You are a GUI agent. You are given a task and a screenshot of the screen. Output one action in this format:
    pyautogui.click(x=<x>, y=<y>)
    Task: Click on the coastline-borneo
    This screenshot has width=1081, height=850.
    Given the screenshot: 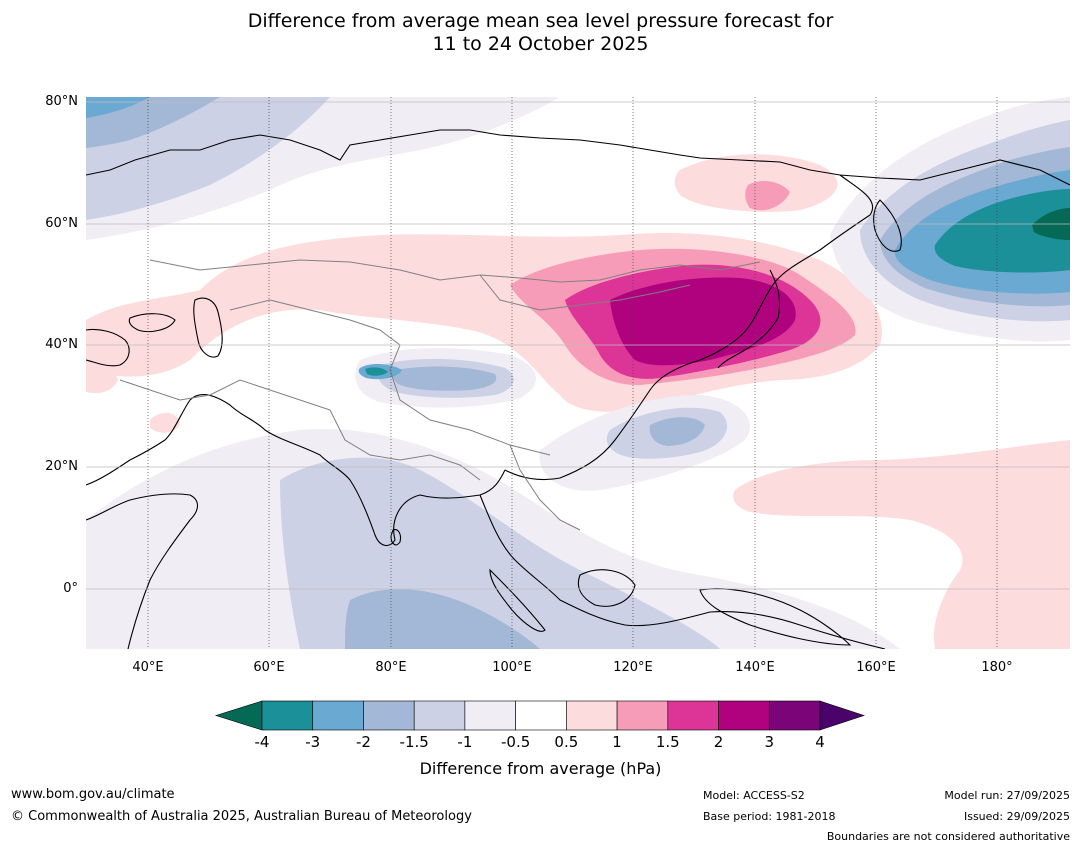 What is the action you would take?
    pyautogui.click(x=606, y=588)
    